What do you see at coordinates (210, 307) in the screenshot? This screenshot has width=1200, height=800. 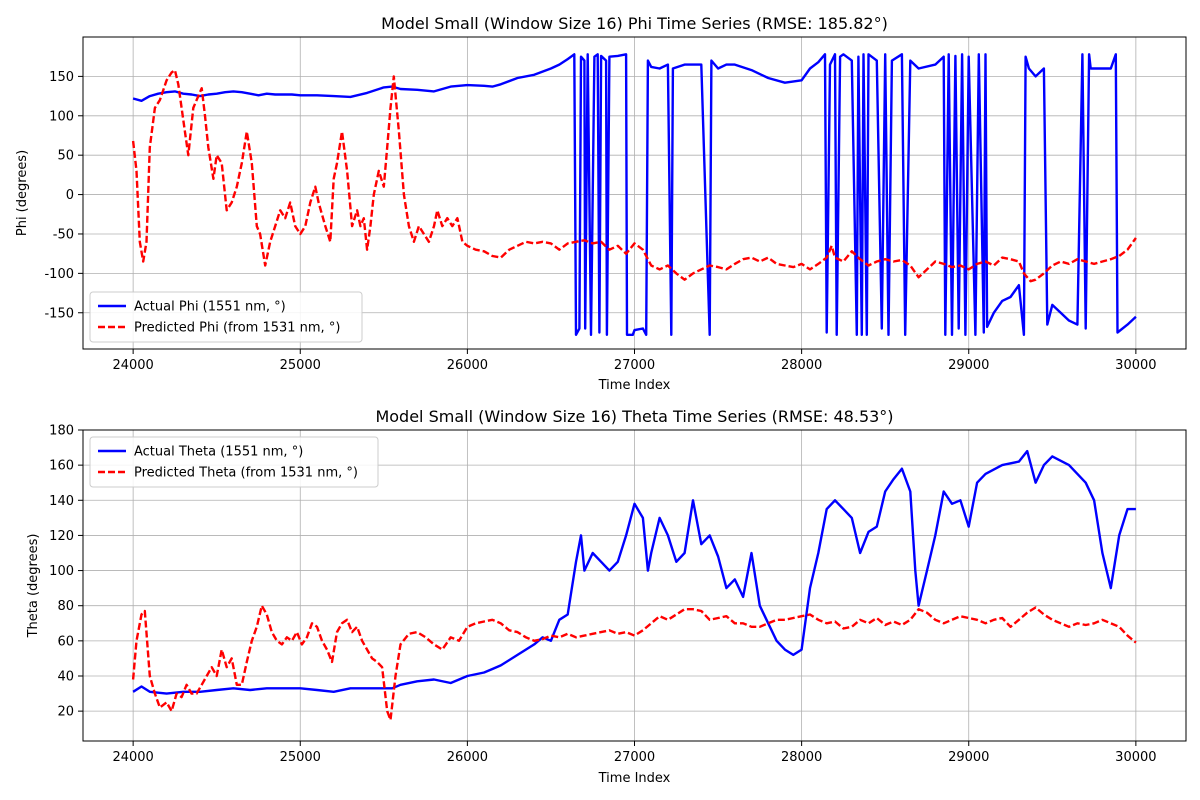 I see `legend-label: Actual Phi (1551 nm, °)` at bounding box center [210, 307].